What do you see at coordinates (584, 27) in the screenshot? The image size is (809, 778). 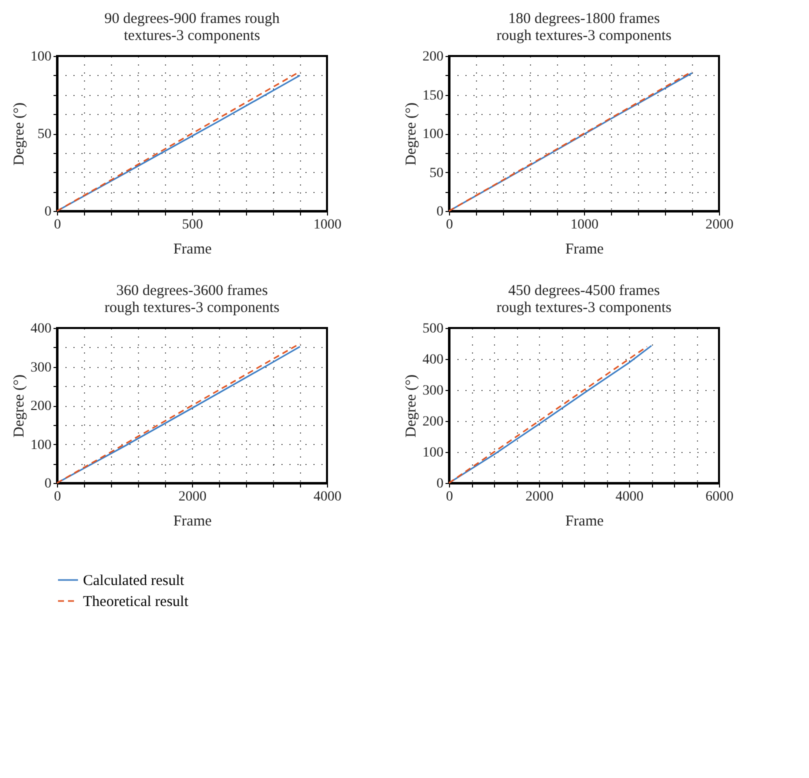 I see `chart-title: 180 degrees-1800 frames rough textures-3 components` at bounding box center [584, 27].